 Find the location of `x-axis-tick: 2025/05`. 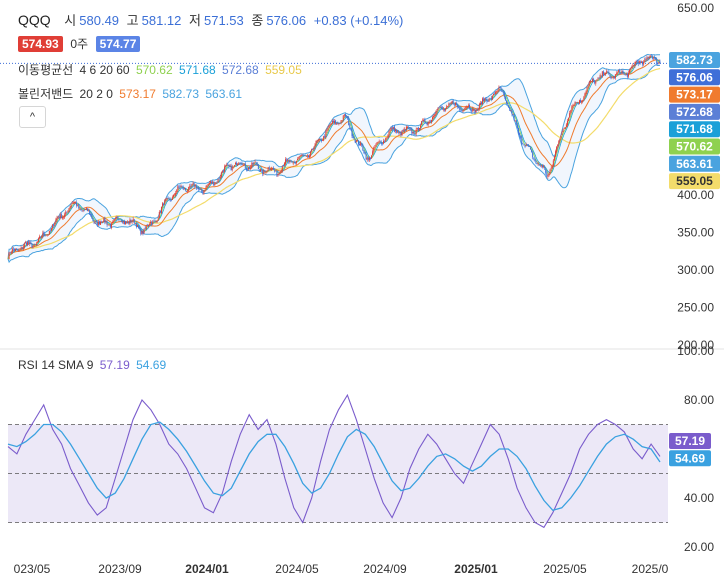

x-axis-tick: 2025/05 is located at coordinates (565, 569).